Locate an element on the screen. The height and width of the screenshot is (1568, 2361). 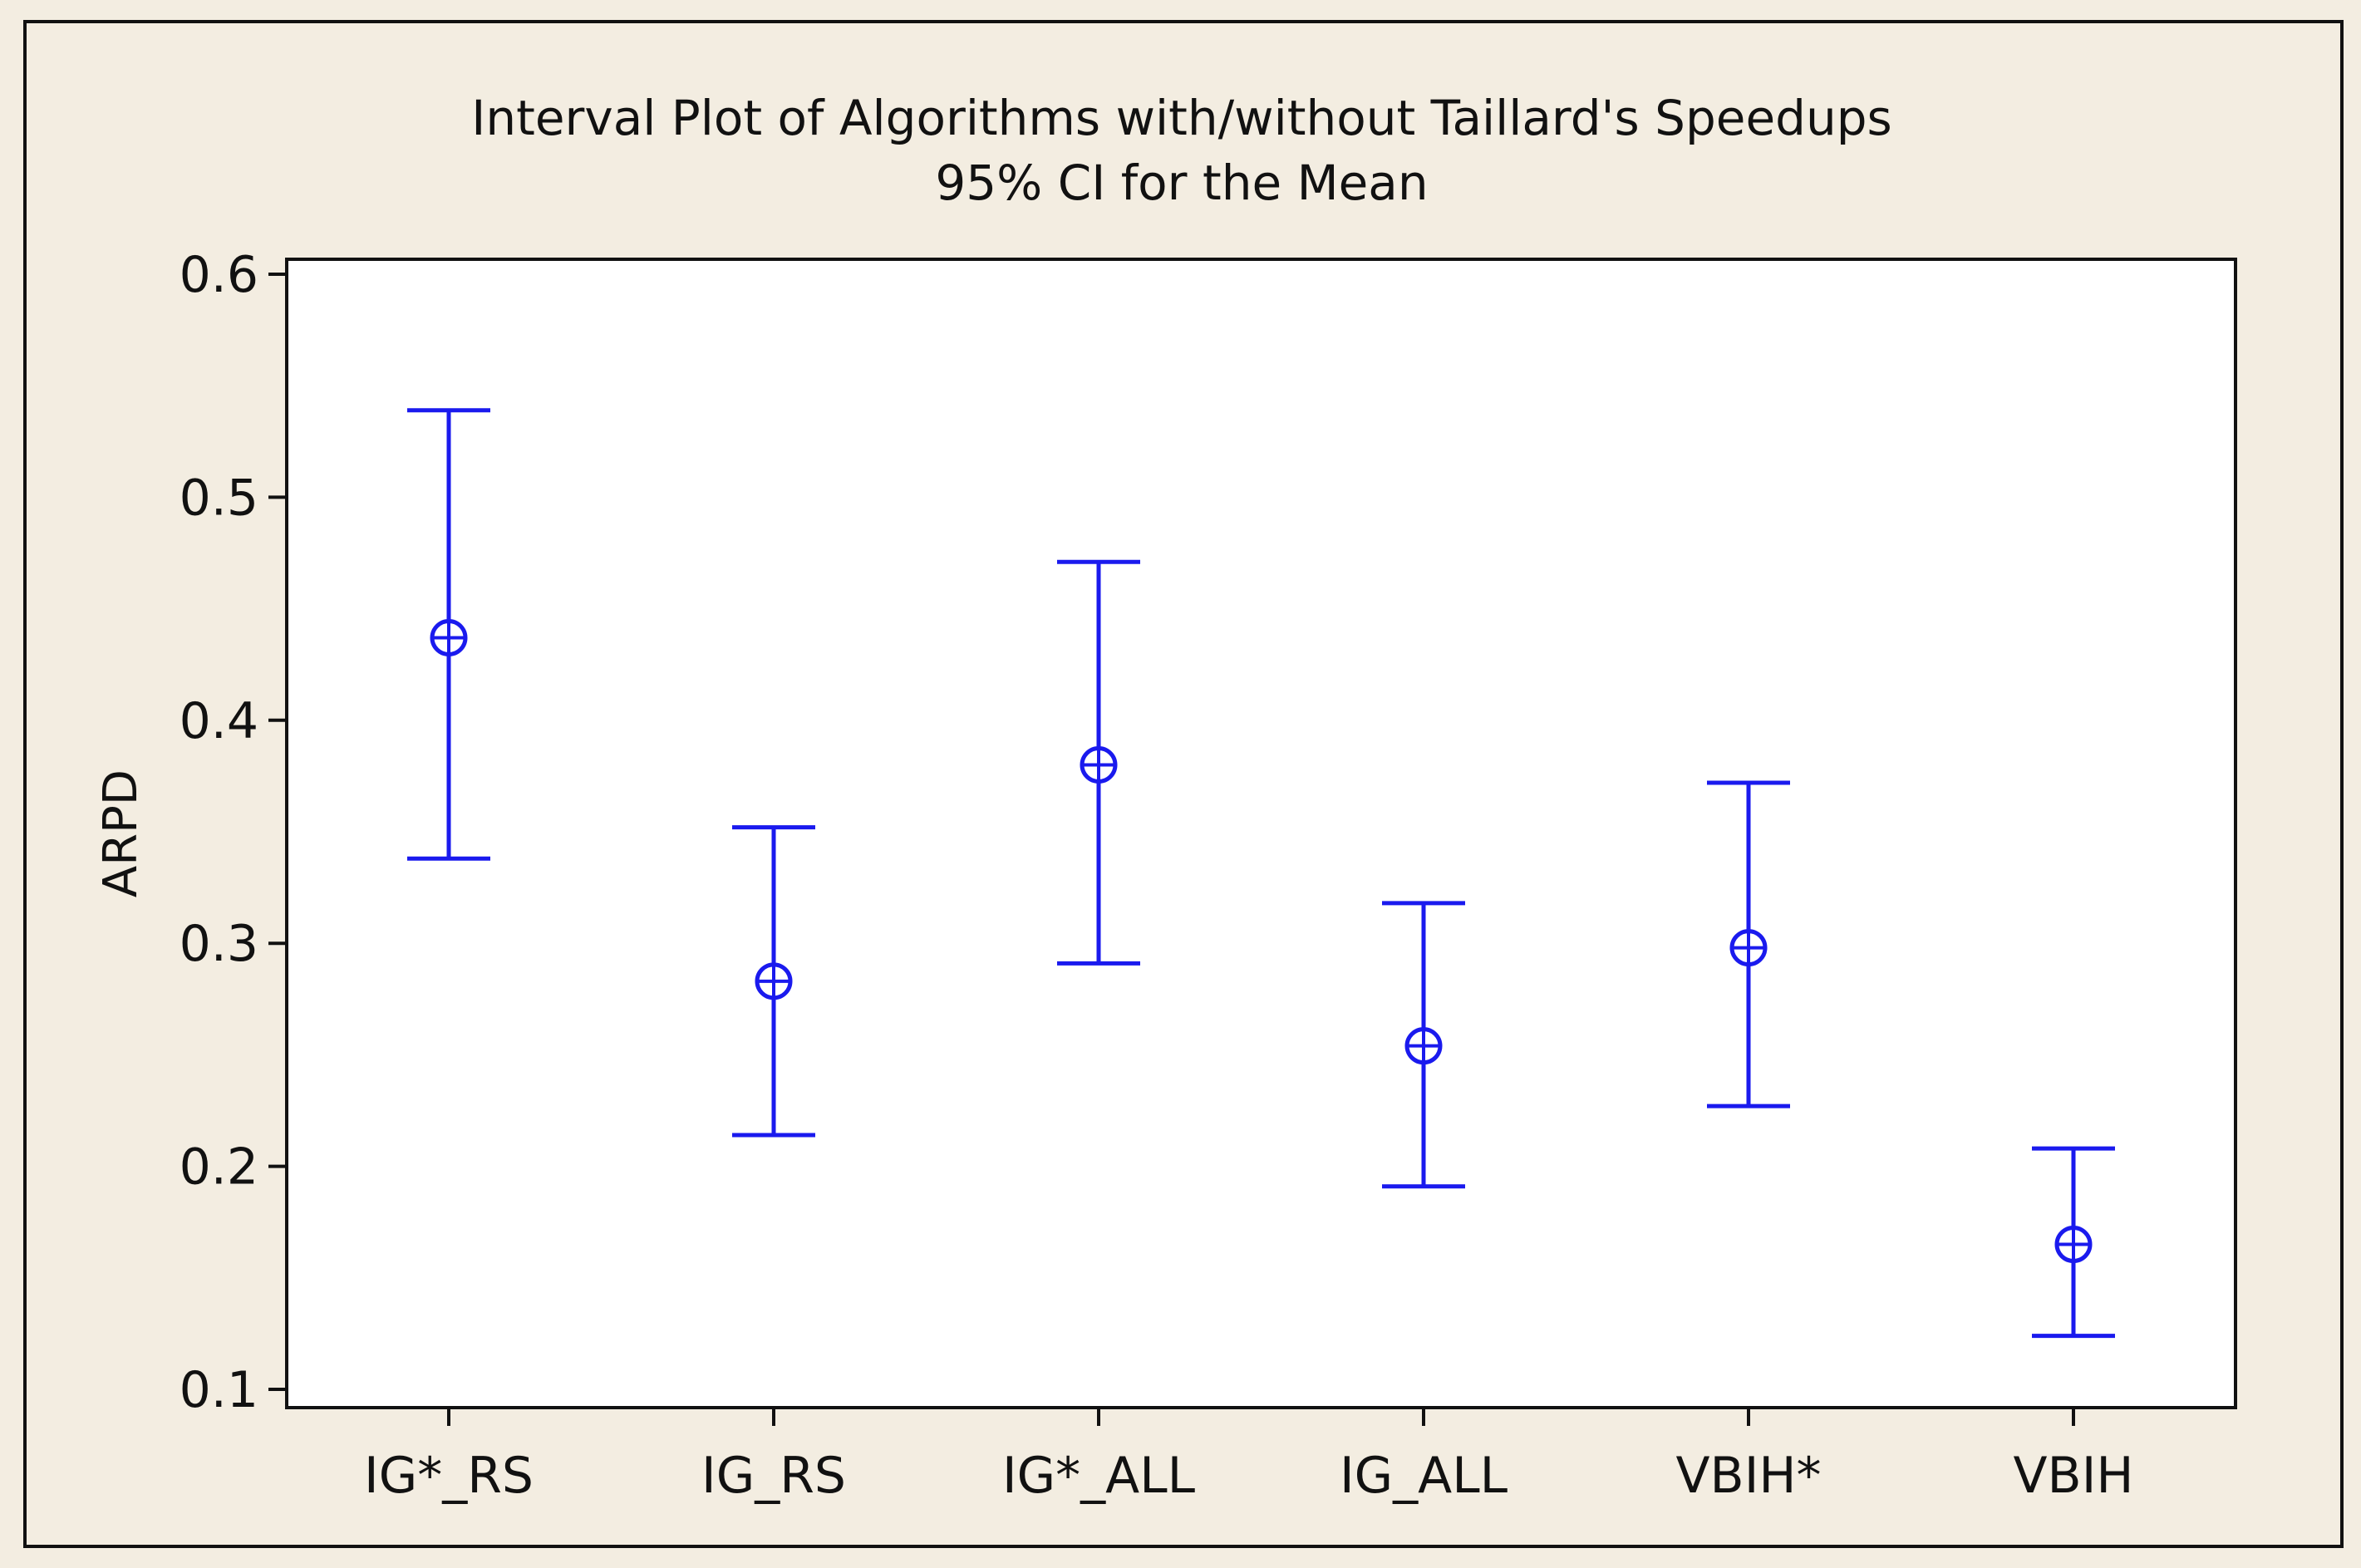
x-tick-label: IG_ALL is located at coordinates (1424, 1476).